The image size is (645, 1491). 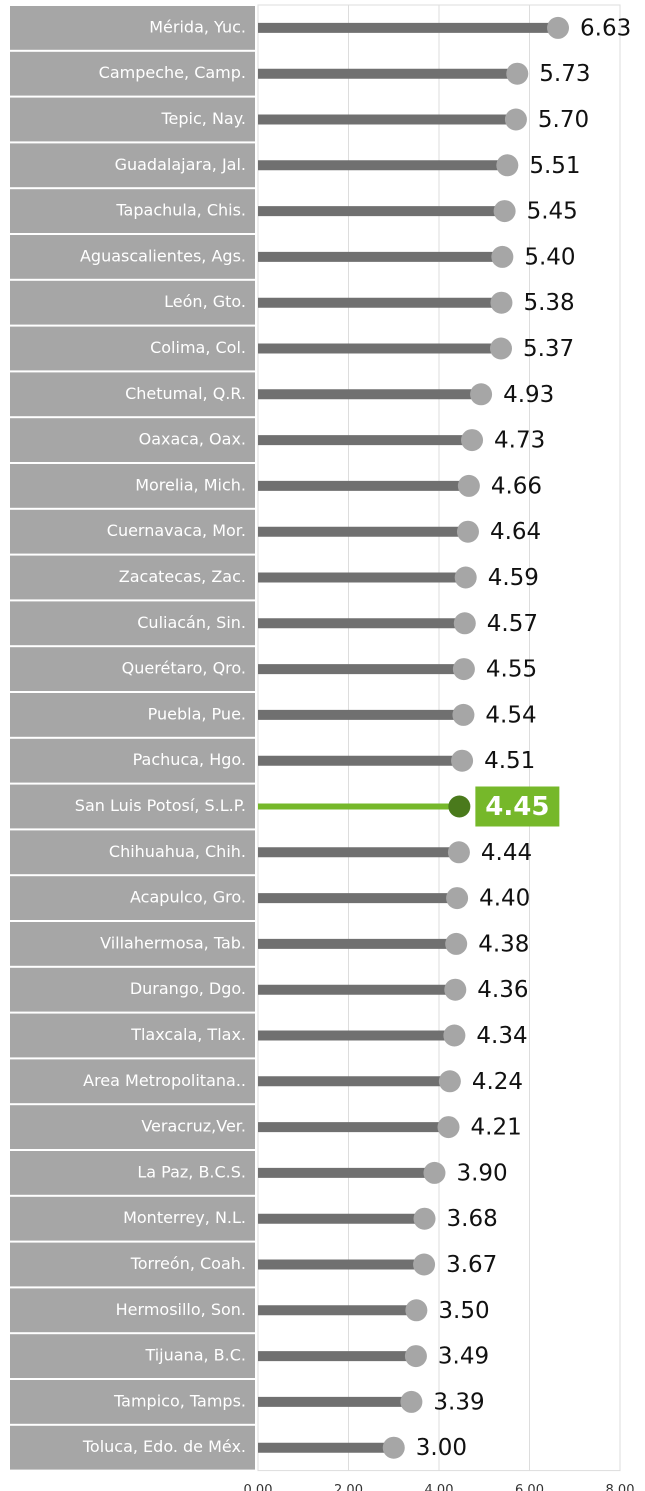 What do you see at coordinates (172, 72) in the screenshot?
I see `y-tick-label: Campeche, Camp.` at bounding box center [172, 72].